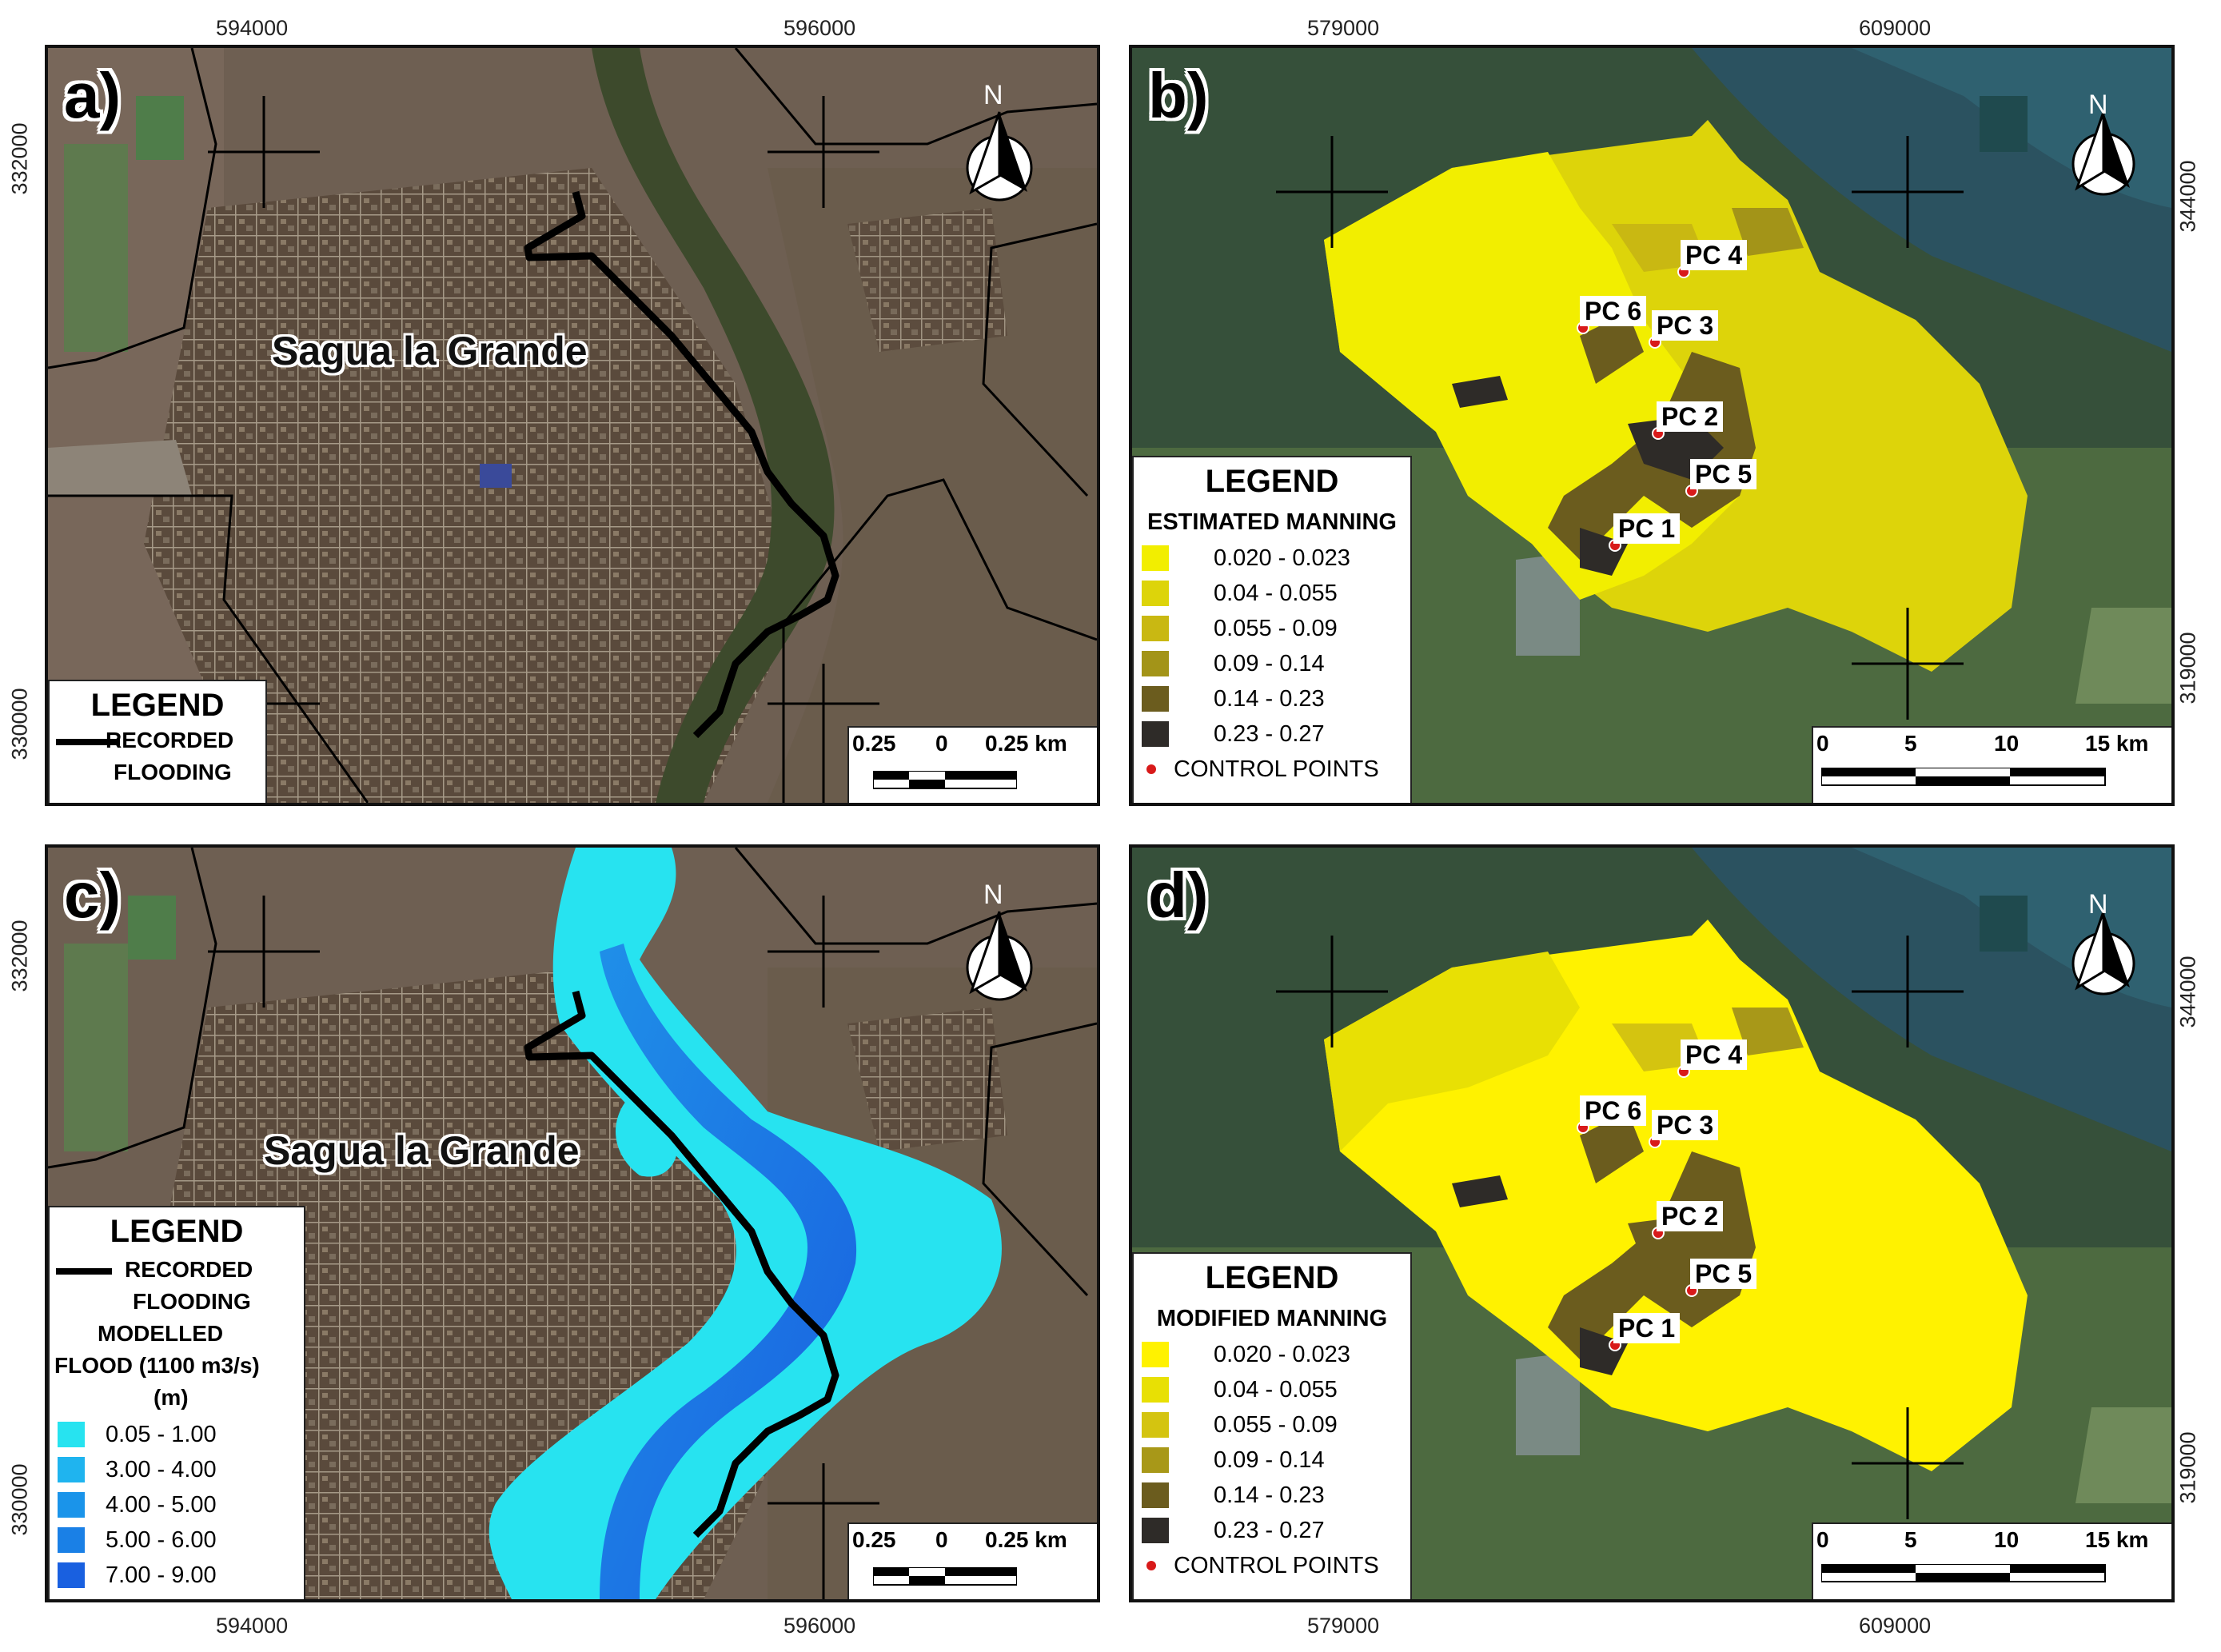 The height and width of the screenshot is (1652, 2221). Describe the element at coordinates (19, 158) in the screenshot. I see `tick-left-332000-a: 332000` at that location.